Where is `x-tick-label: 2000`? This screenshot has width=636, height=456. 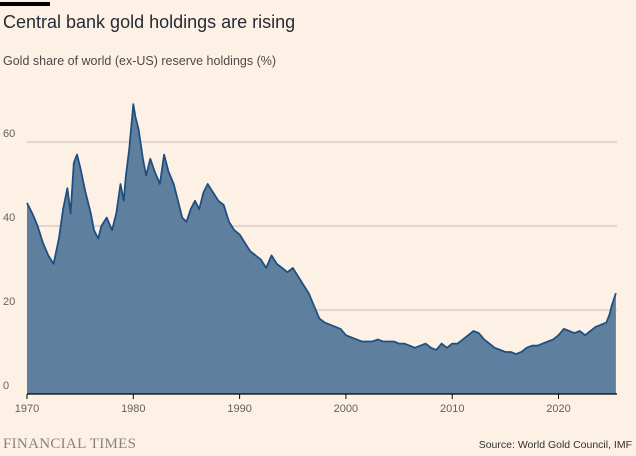 x-tick-label: 2000 is located at coordinates (346, 409).